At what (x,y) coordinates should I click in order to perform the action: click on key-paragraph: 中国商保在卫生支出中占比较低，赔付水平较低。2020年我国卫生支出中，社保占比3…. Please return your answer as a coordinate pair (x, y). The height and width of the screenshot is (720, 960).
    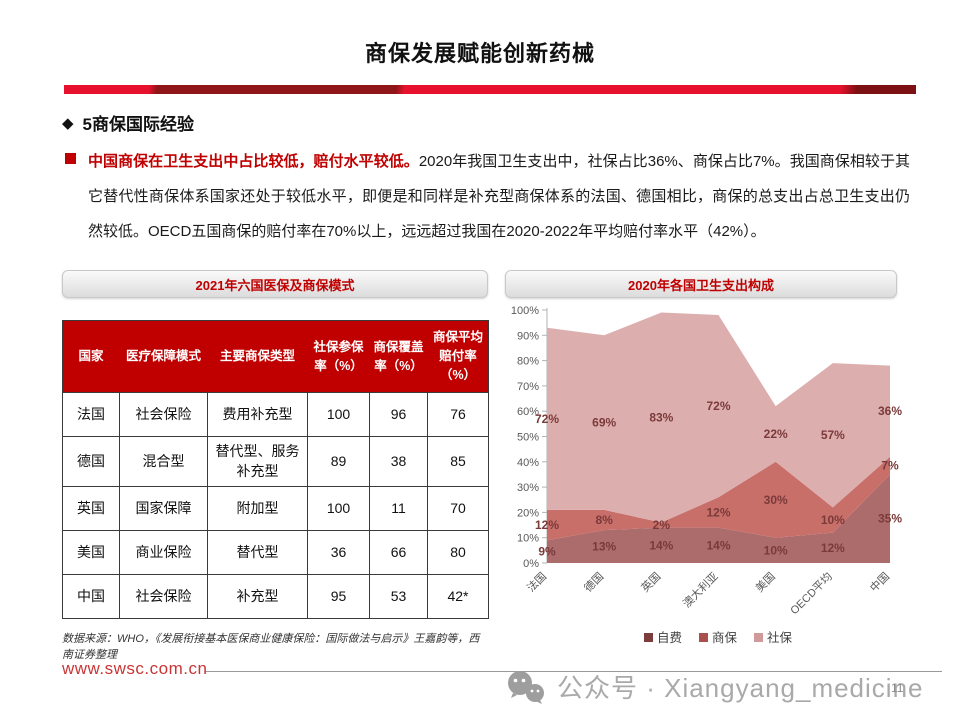
    Looking at the image, I should click on (487, 196).